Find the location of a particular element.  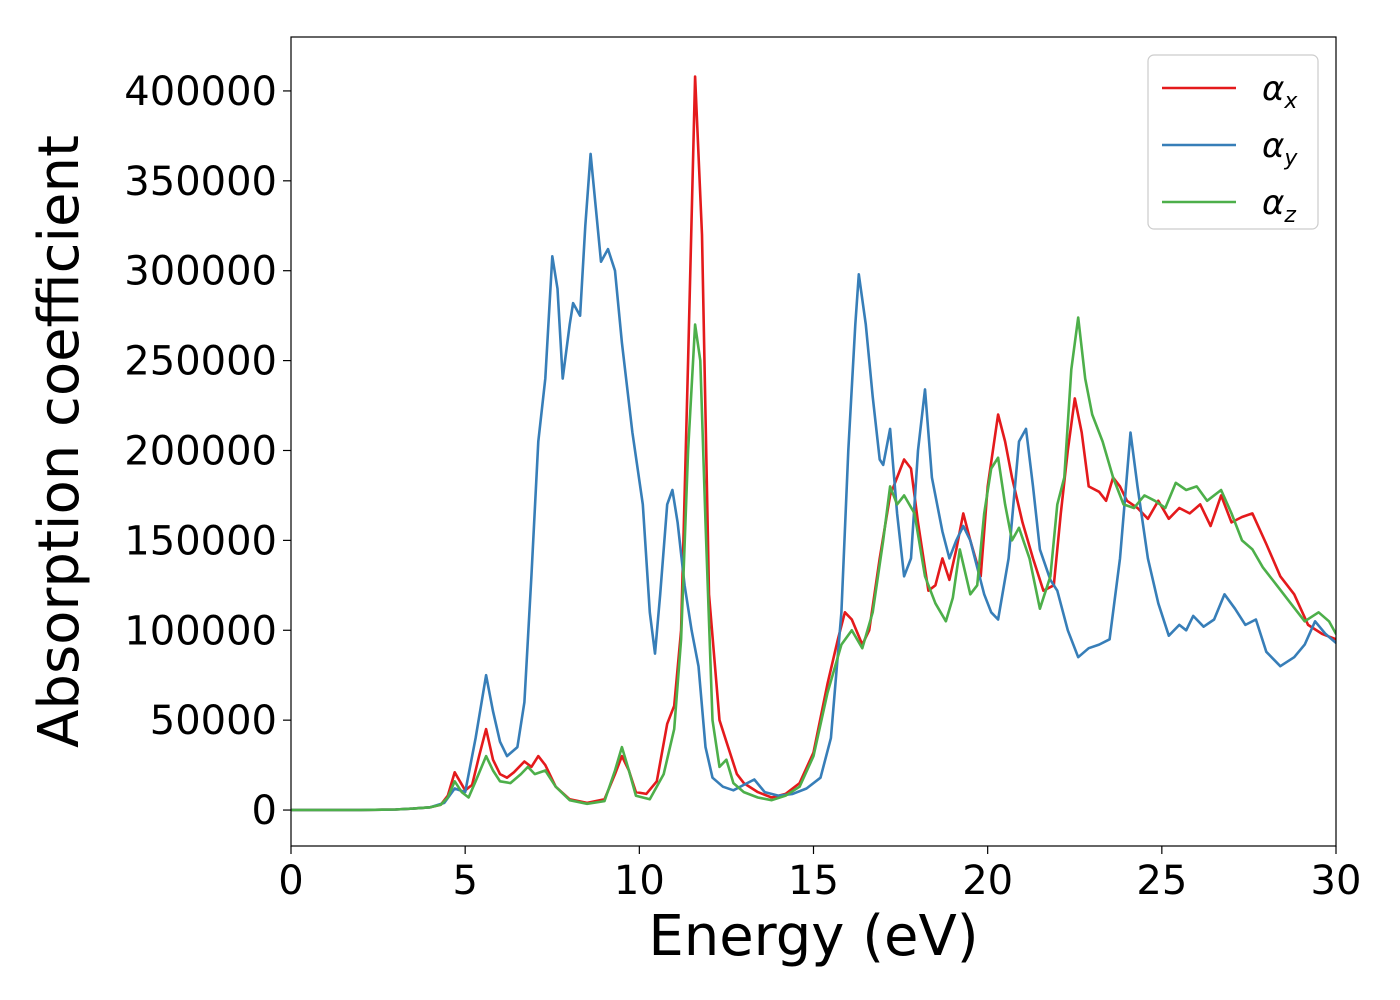

y-tick-label: 50000 is located at coordinates (213, 721).